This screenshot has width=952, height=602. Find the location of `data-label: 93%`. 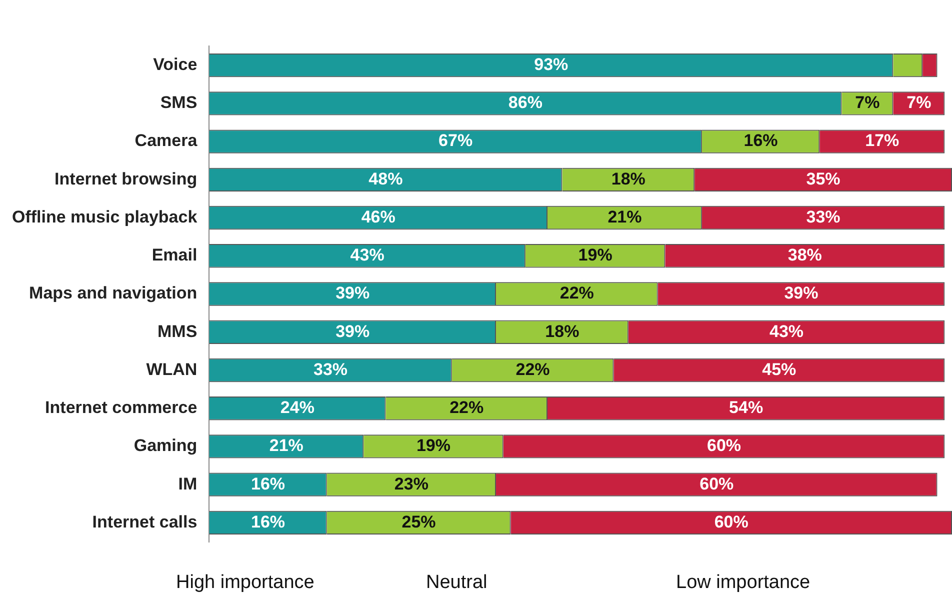

data-label: 93% is located at coordinates (551, 64).